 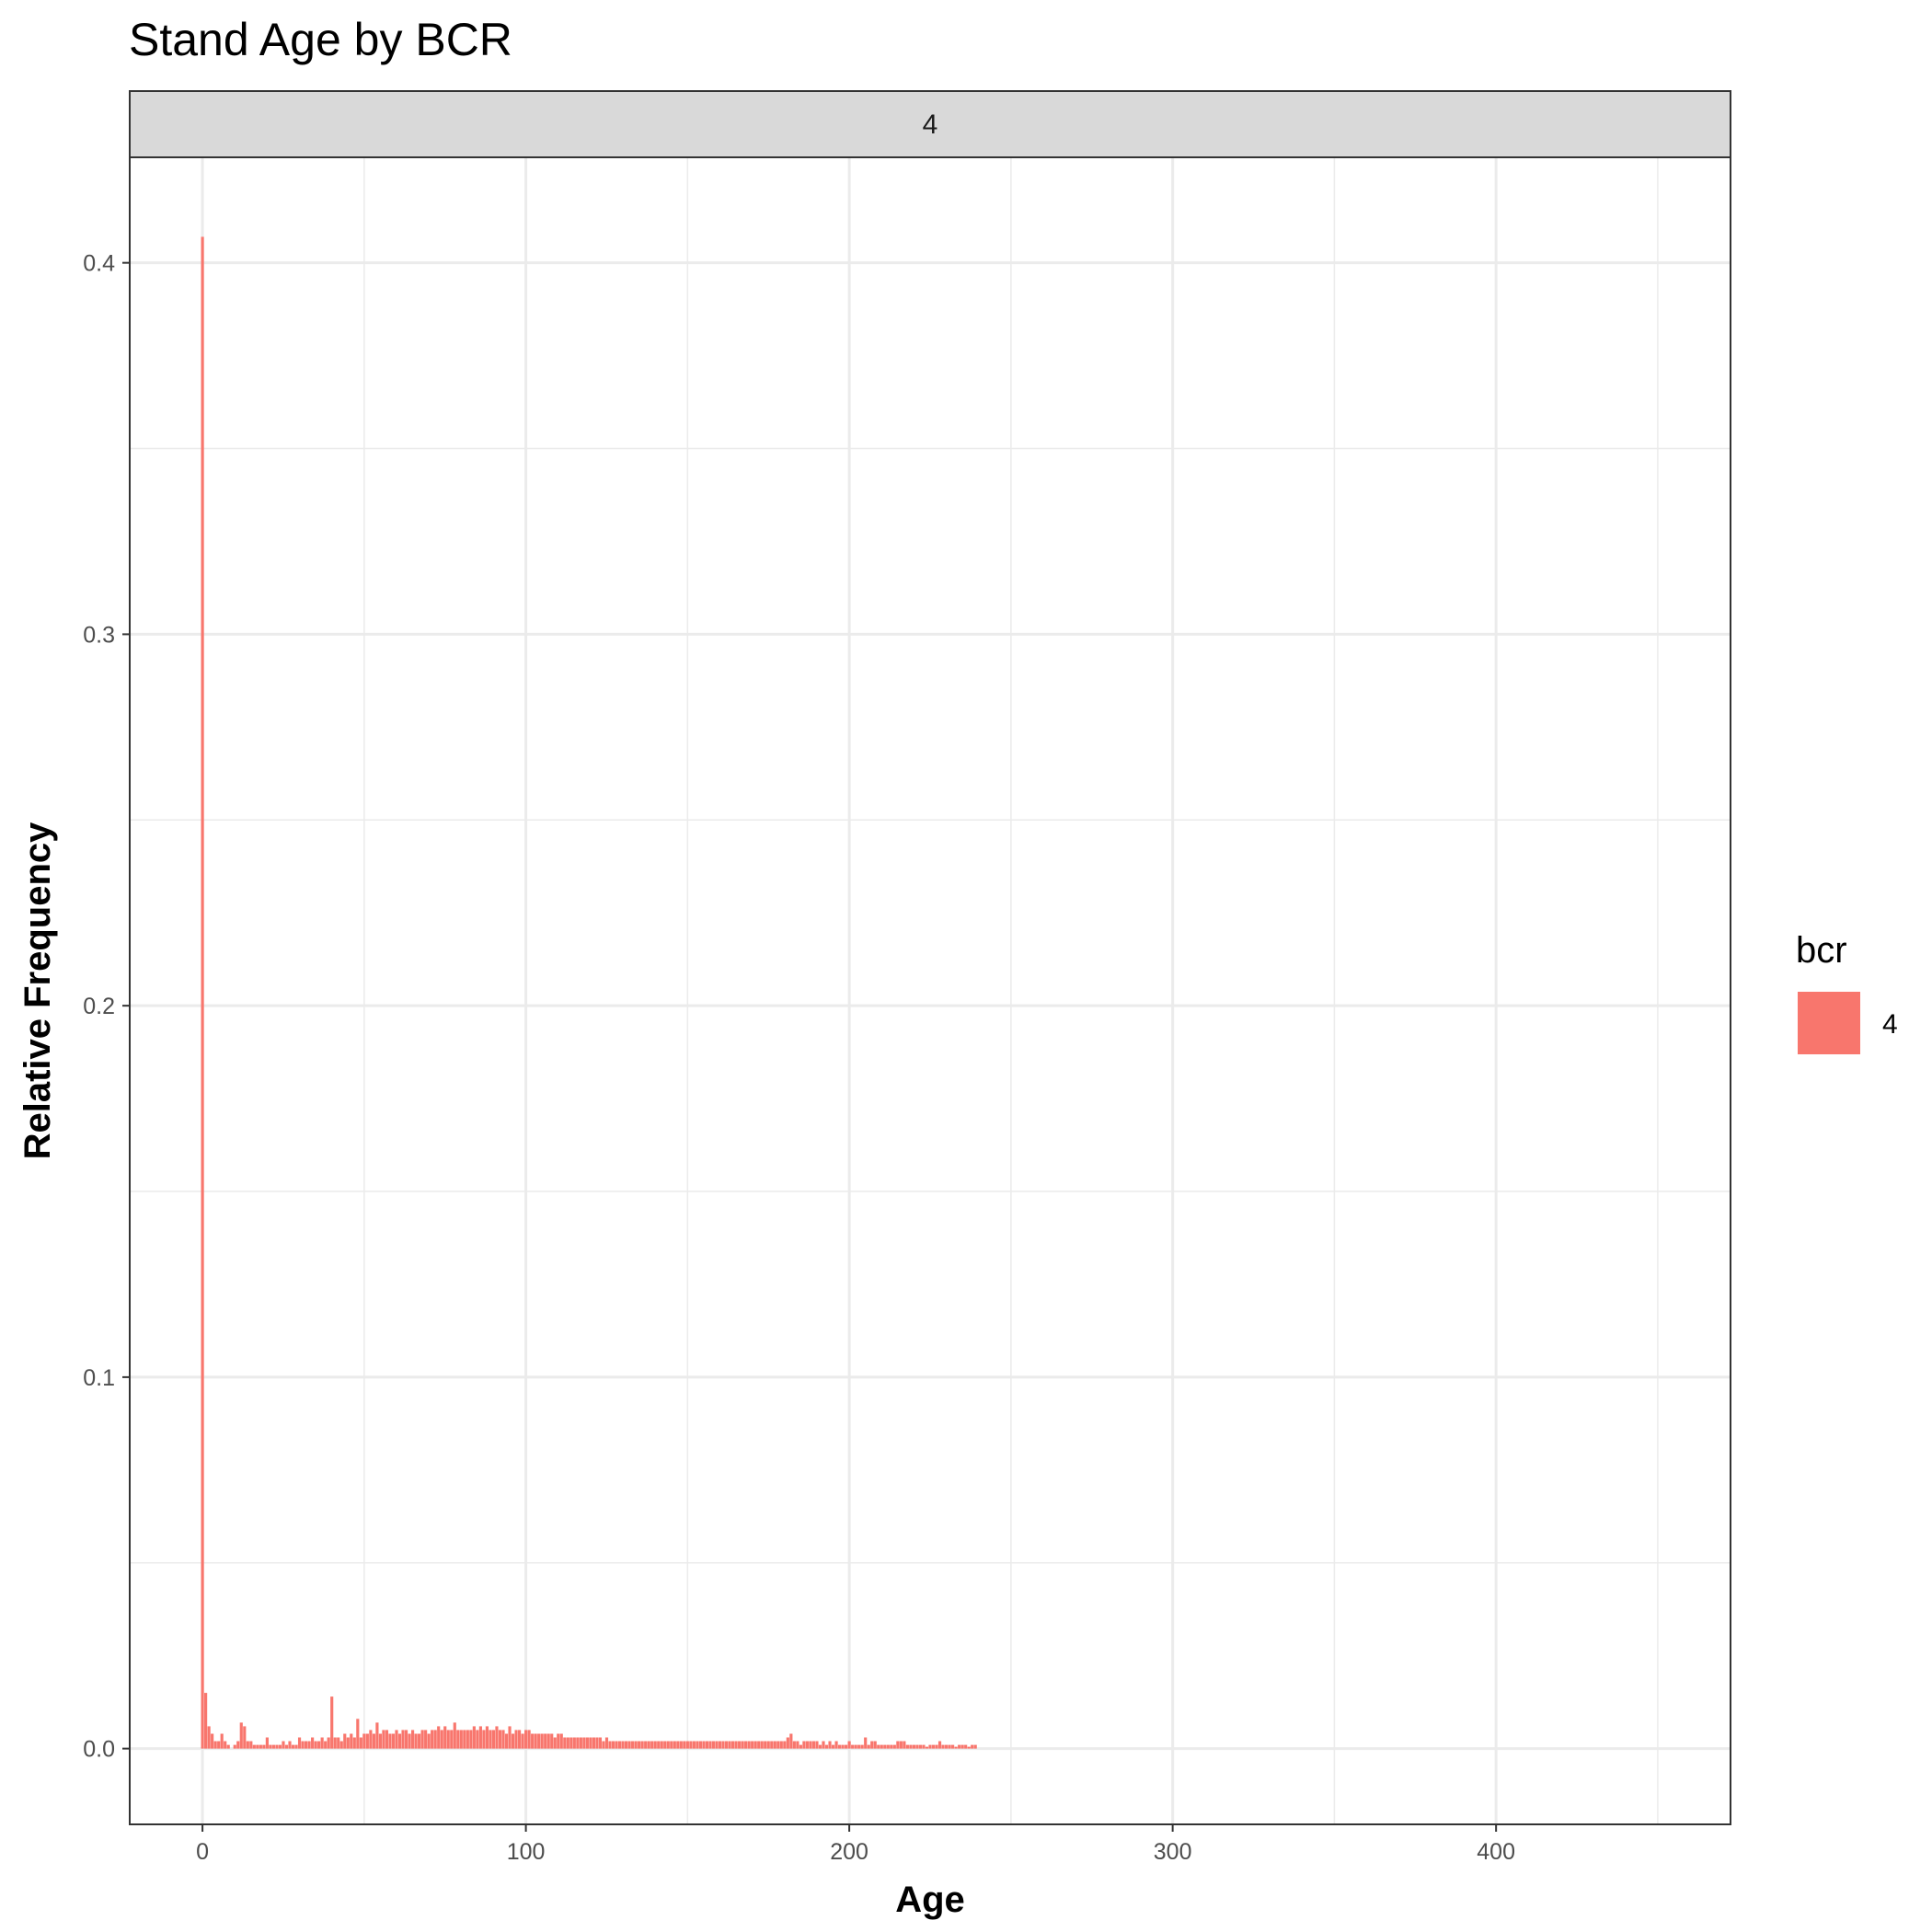 I want to click on legend-label-4: 4, so click(x=1890, y=1024).